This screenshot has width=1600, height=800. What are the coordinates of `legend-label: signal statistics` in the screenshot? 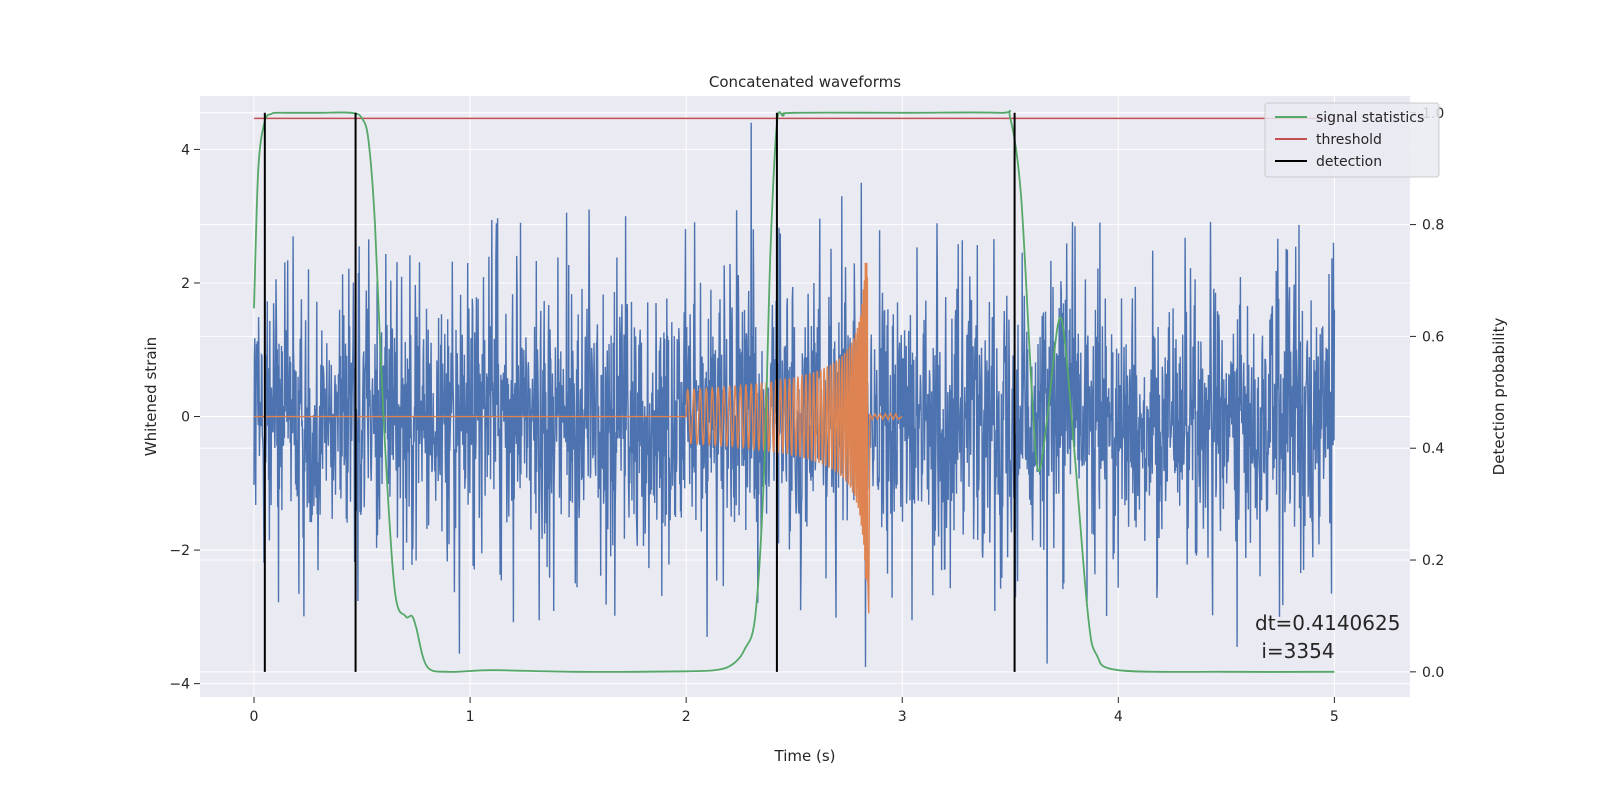 It's located at (1370, 118).